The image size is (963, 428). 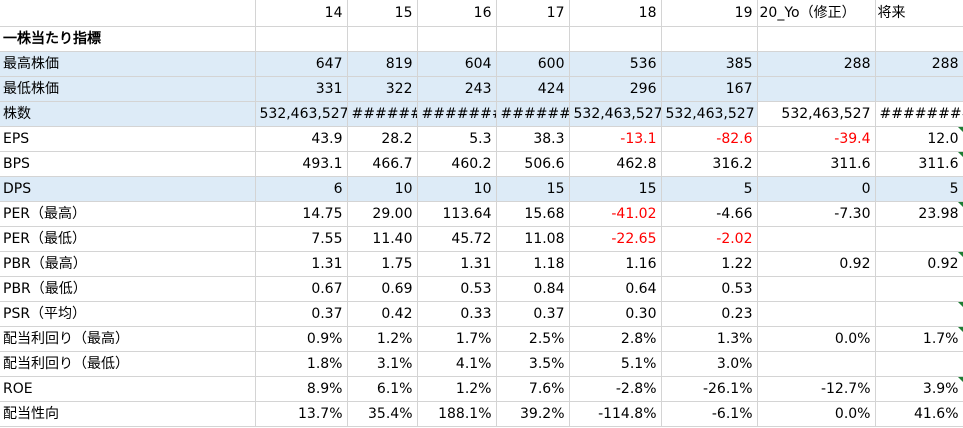 What do you see at coordinates (709, 364) in the screenshot?
I see `value-cell: 3.0%` at bounding box center [709, 364].